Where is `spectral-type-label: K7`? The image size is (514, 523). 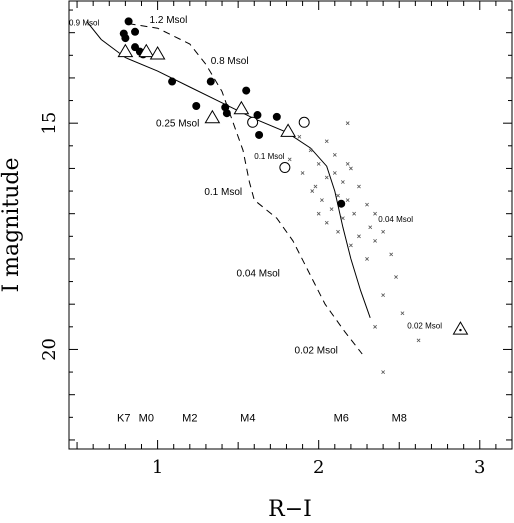
spectral-type-label: K7 is located at coordinates (123, 418).